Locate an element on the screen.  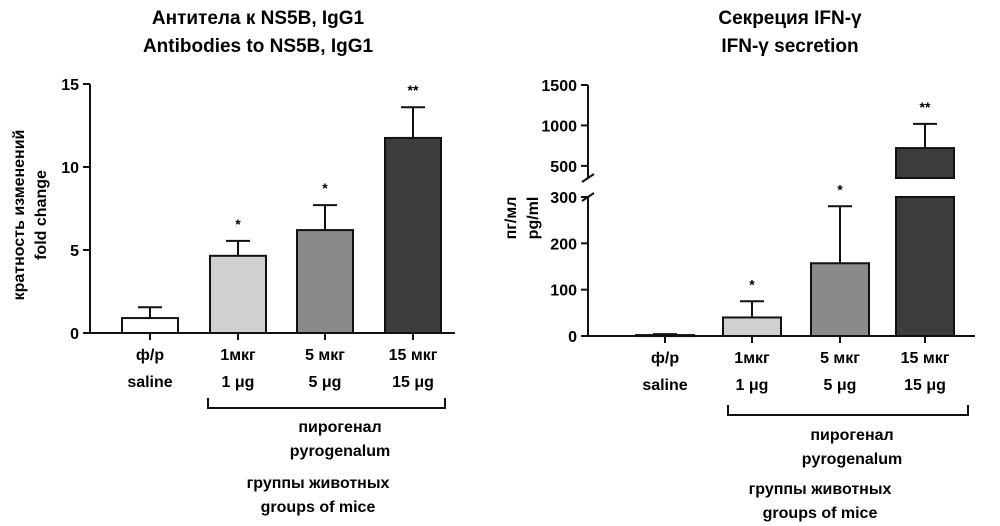
right-bars is located at coordinates (795, 242).